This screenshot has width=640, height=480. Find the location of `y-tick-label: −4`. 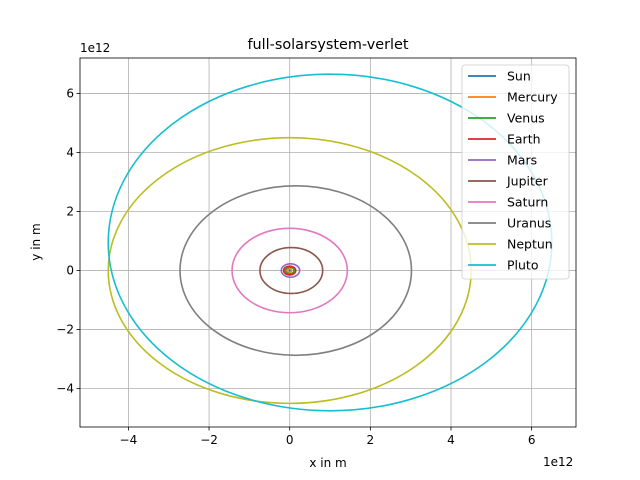

y-tick-label: −4 is located at coordinates (65, 389).